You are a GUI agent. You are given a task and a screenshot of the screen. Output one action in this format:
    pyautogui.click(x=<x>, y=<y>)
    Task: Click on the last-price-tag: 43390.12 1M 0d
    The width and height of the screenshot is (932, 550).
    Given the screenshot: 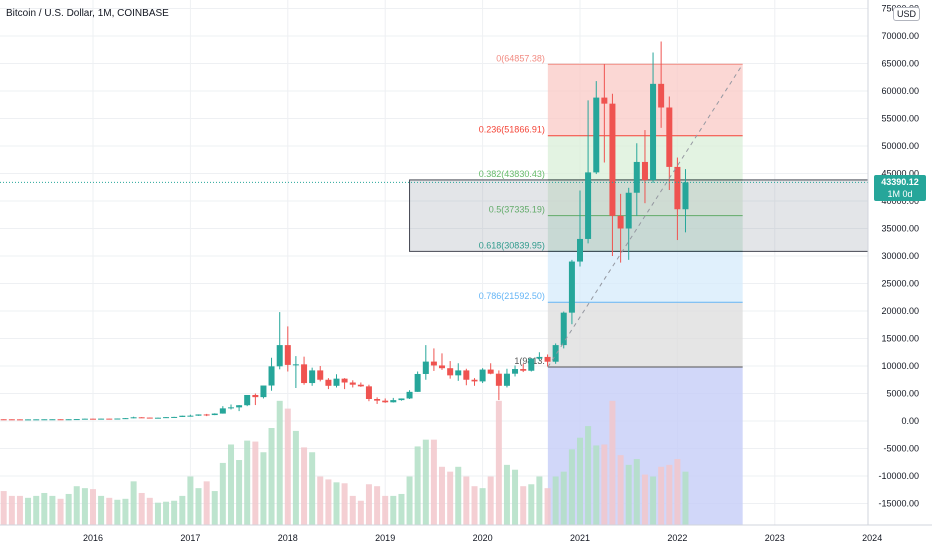 What is the action you would take?
    pyautogui.click(x=900, y=188)
    